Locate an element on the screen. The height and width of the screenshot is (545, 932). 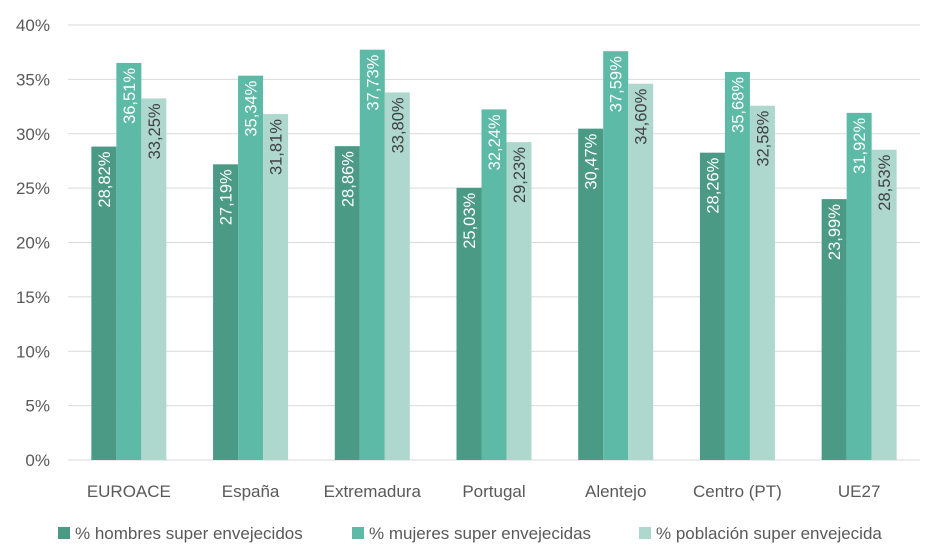
y-tick-label: 0% is located at coordinates (37, 460).